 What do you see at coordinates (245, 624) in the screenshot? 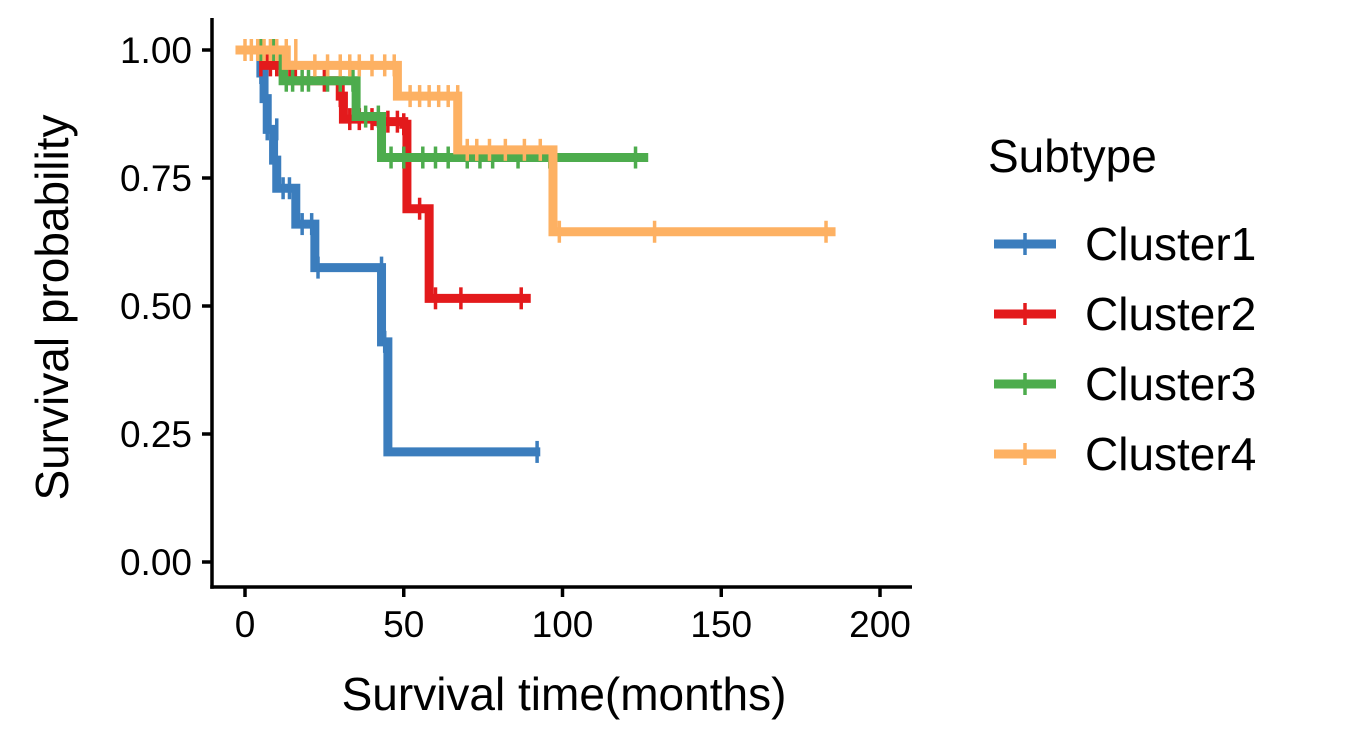
I see `x-tick-label: 0` at bounding box center [245, 624].